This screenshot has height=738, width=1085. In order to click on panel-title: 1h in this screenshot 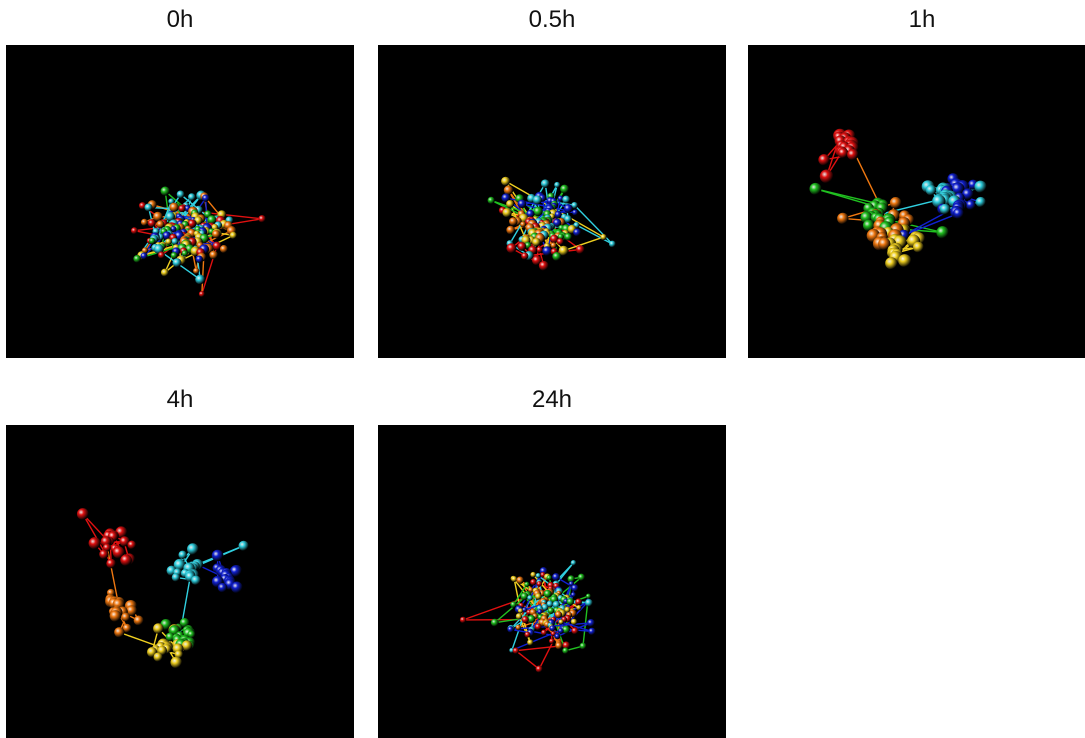, I will do `click(916, 20)`.